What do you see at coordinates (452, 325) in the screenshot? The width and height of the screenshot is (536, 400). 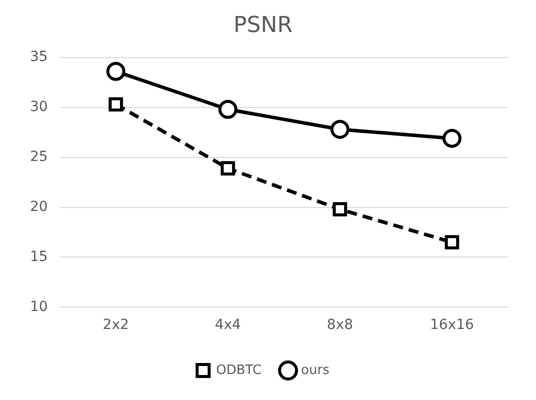 I see `x-tick-label: 16x16` at bounding box center [452, 325].